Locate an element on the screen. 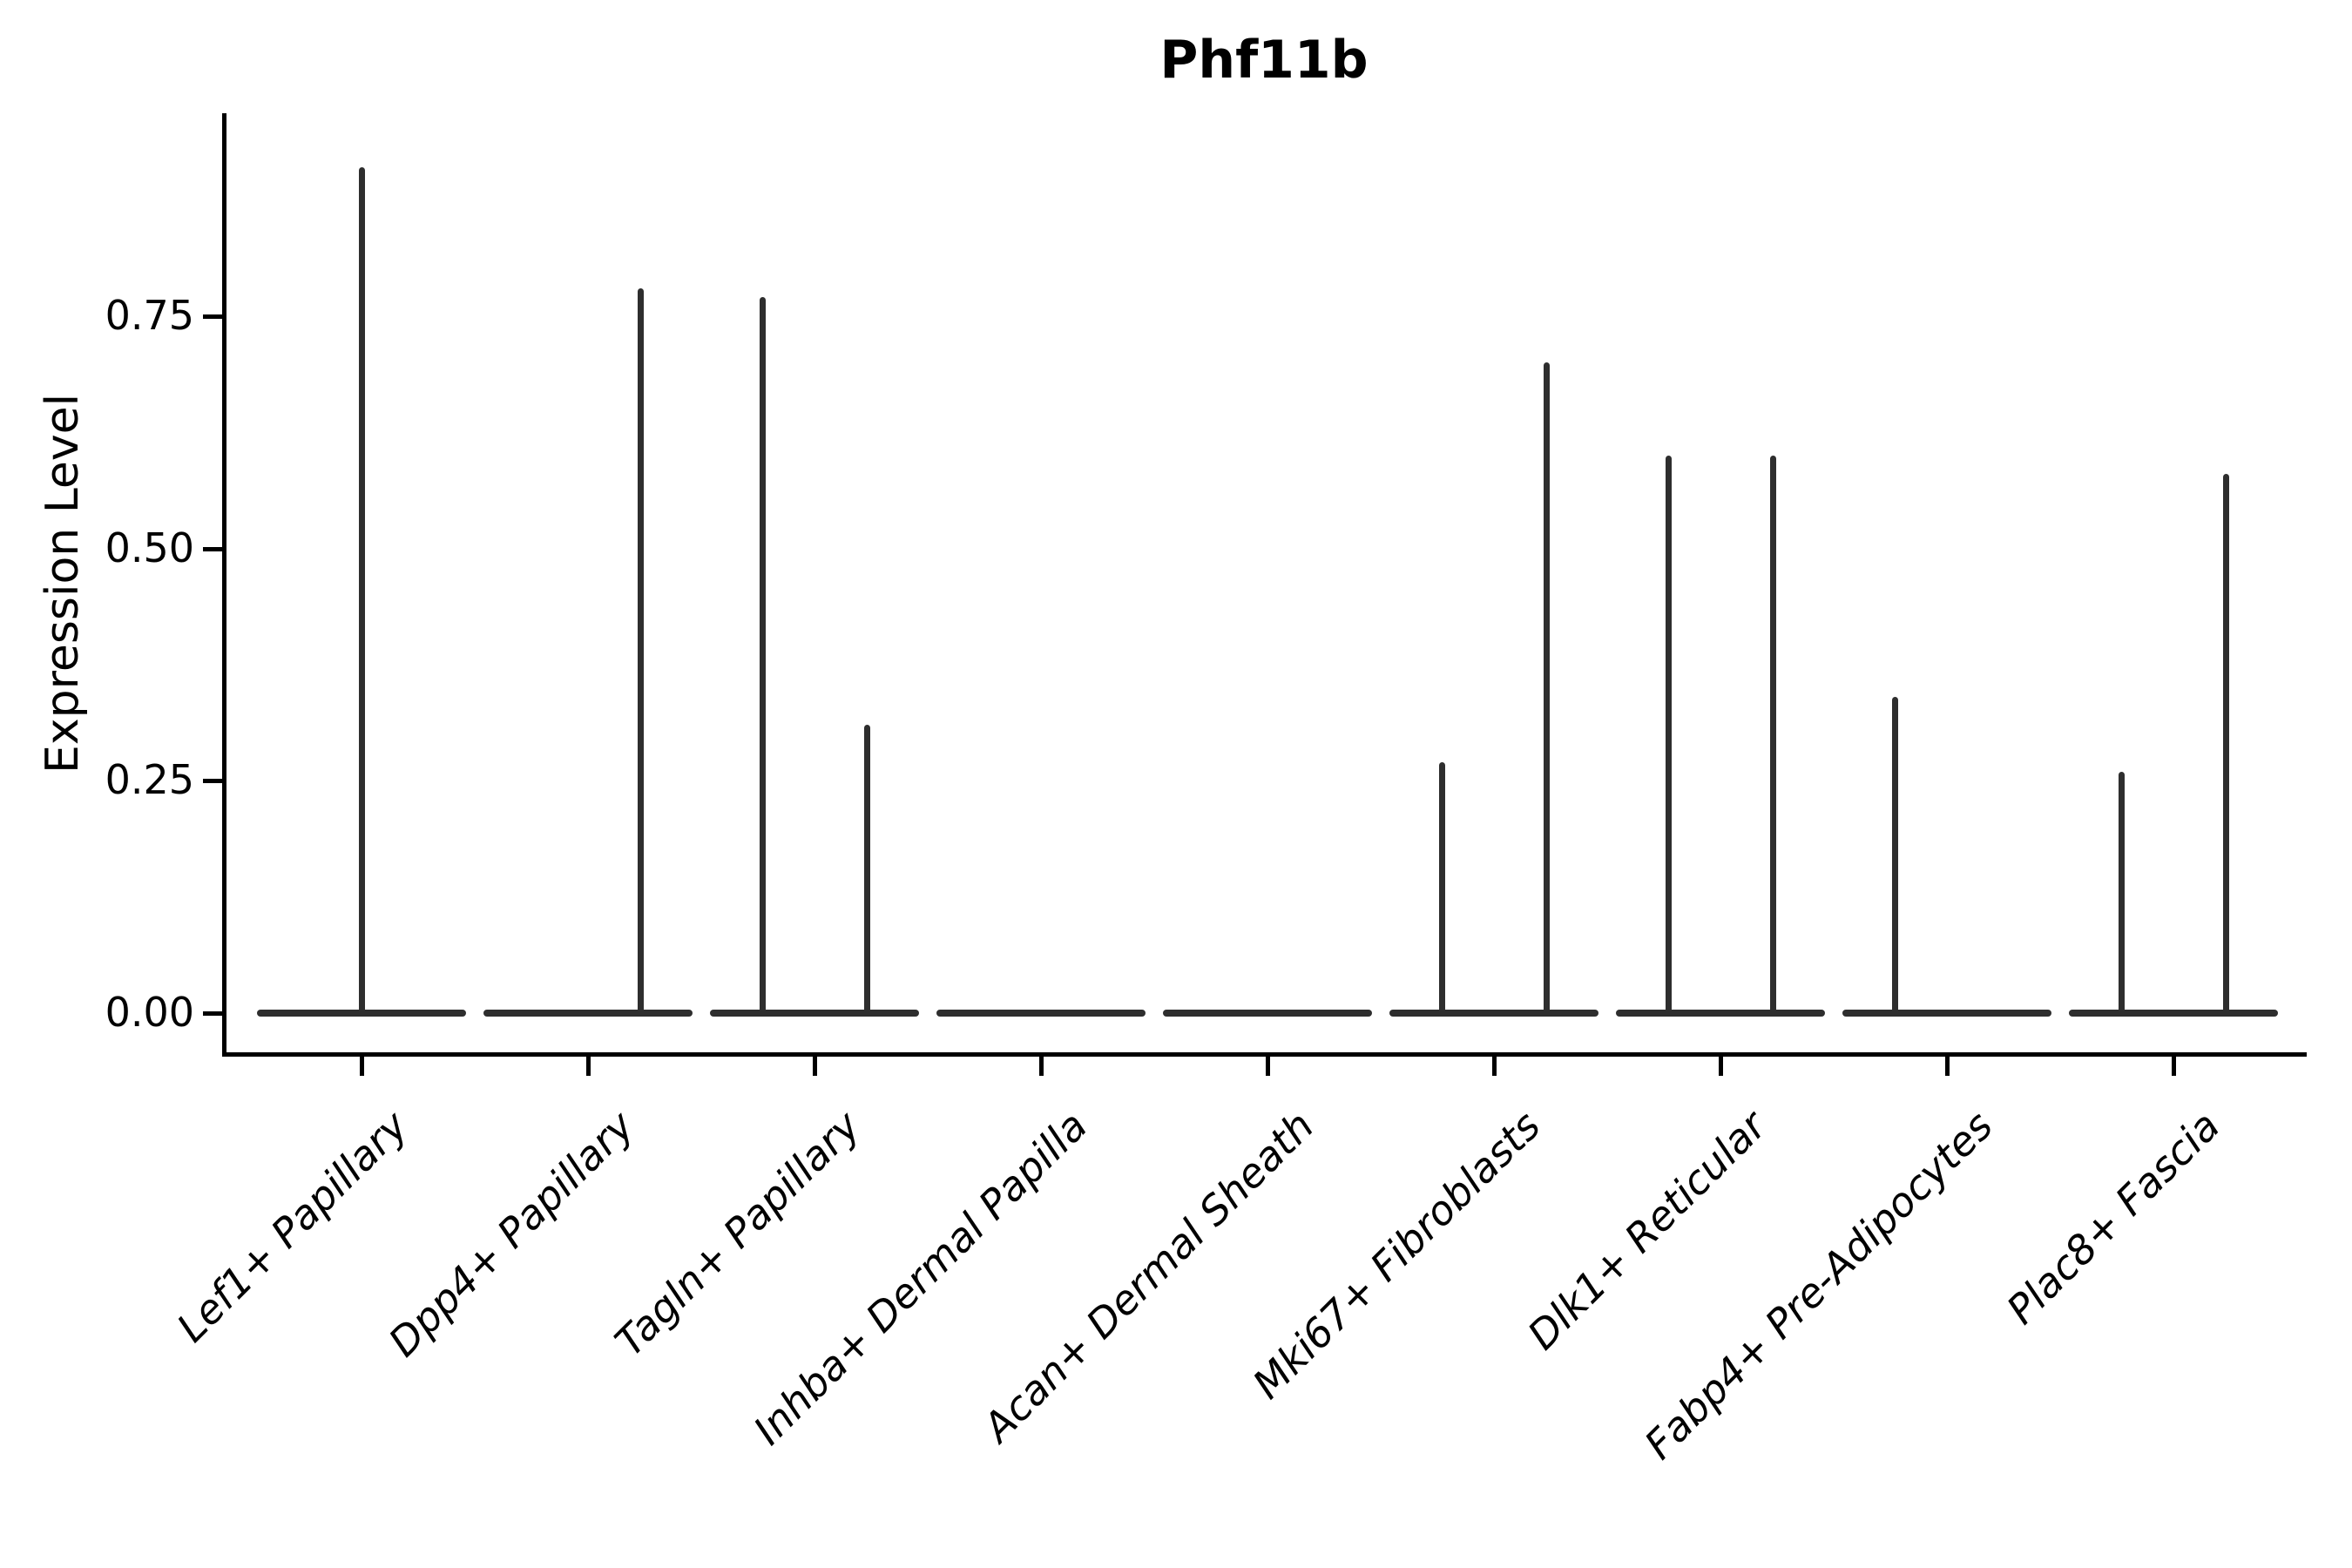 Image resolution: width=2352 pixels, height=1568 pixels. y-tick-label: 0.00 is located at coordinates (150, 1013).